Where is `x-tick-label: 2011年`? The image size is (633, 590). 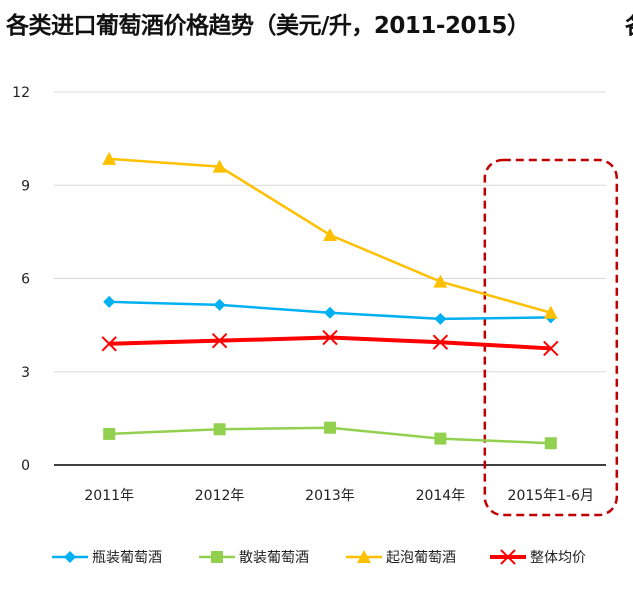
x-tick-label: 2011年 is located at coordinates (109, 496).